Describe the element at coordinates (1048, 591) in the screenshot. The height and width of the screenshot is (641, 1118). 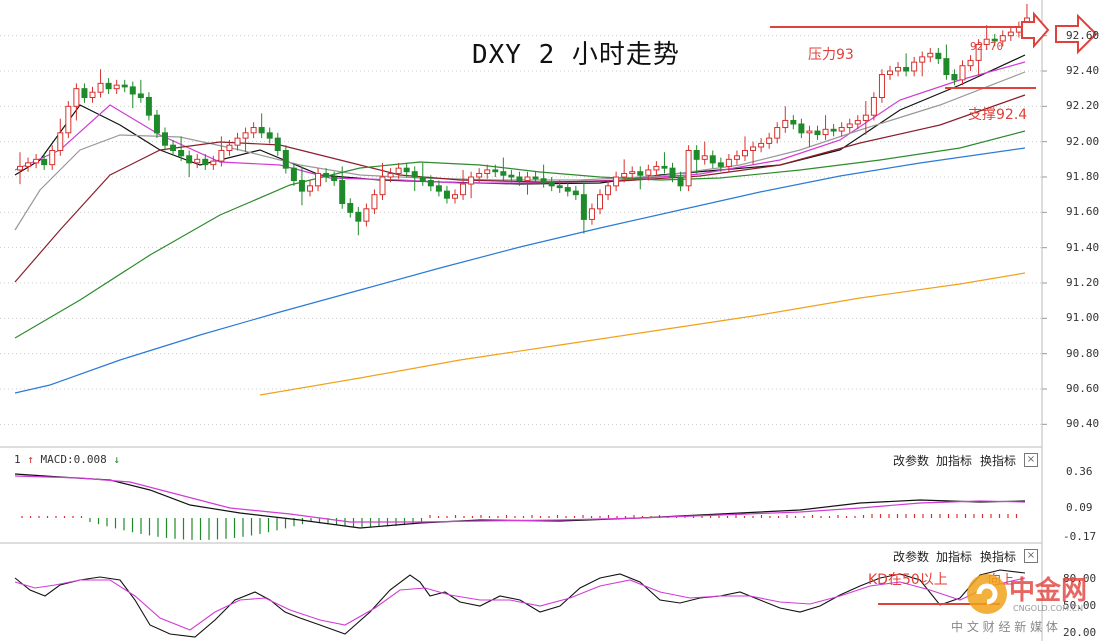
I see `watermark-name: 中金网` at that location.